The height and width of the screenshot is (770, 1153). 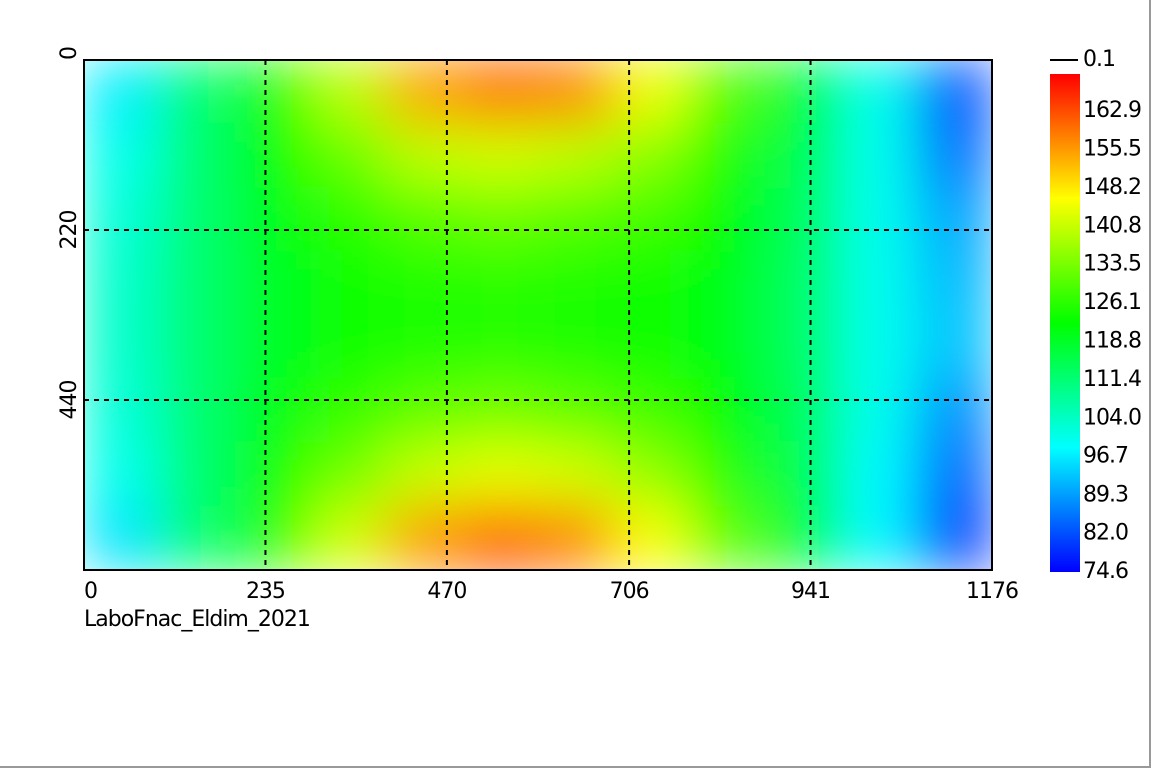 What do you see at coordinates (1105, 494) in the screenshot?
I see `colorbar-label: 89.3` at bounding box center [1105, 494].